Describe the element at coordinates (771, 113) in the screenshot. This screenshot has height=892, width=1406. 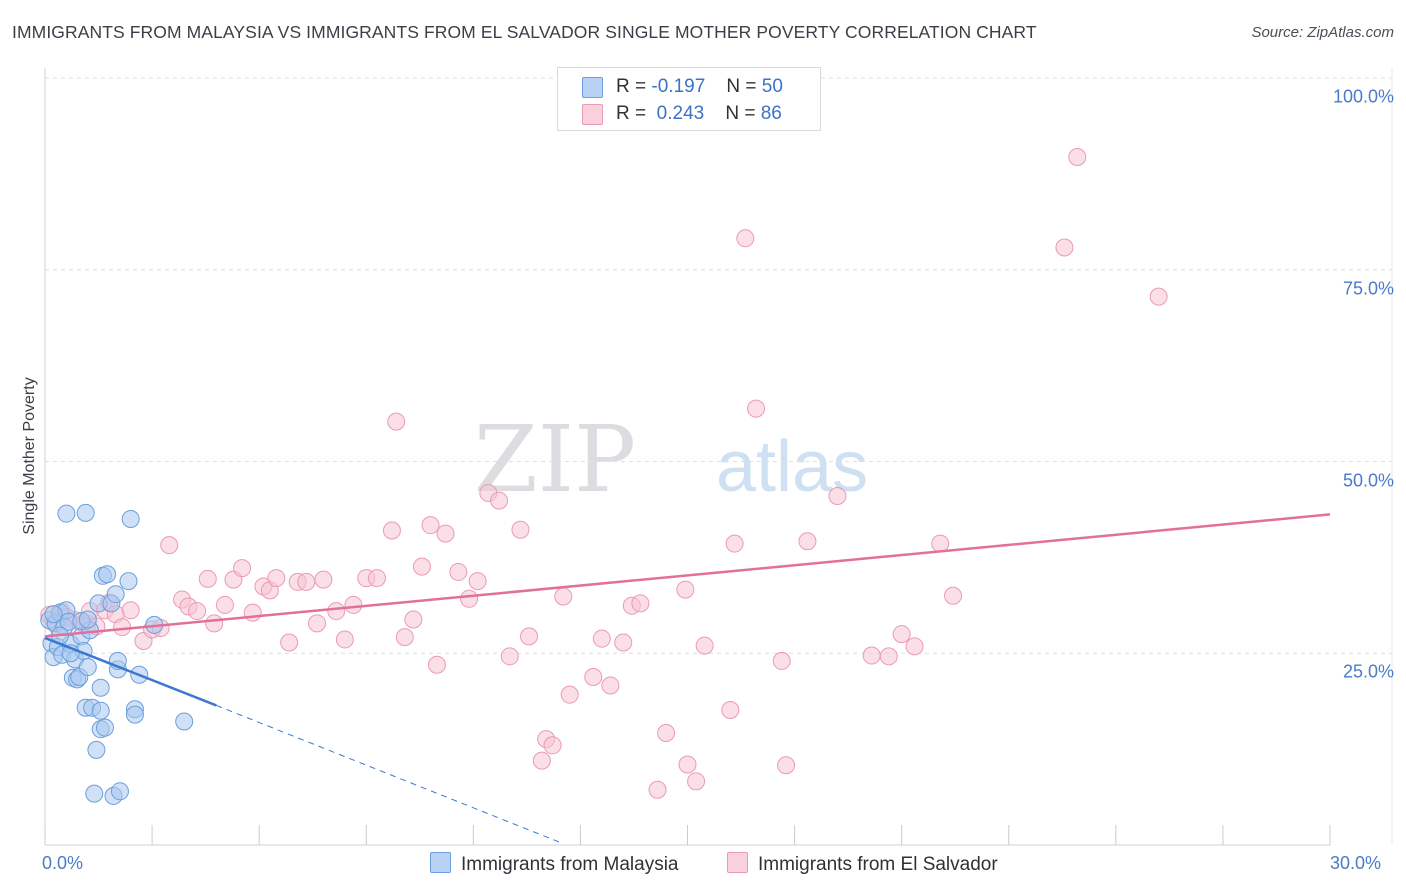
I see `elsalvador-n-value: 86` at that location.